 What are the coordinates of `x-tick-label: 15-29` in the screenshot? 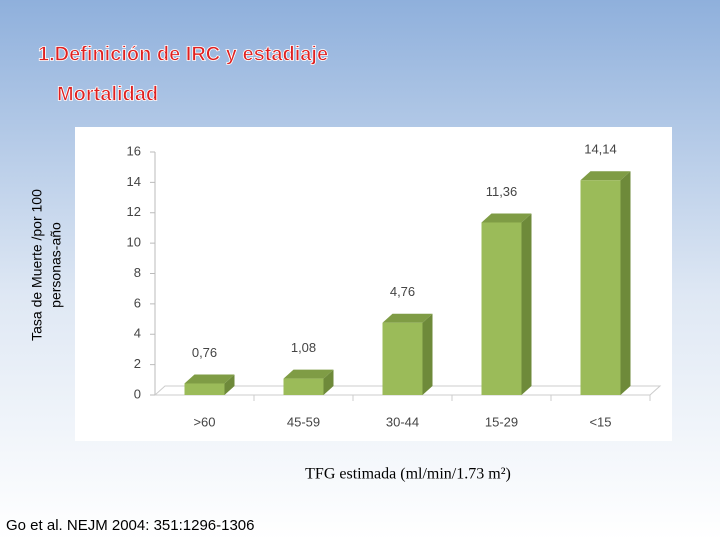 It's located at (501, 421).